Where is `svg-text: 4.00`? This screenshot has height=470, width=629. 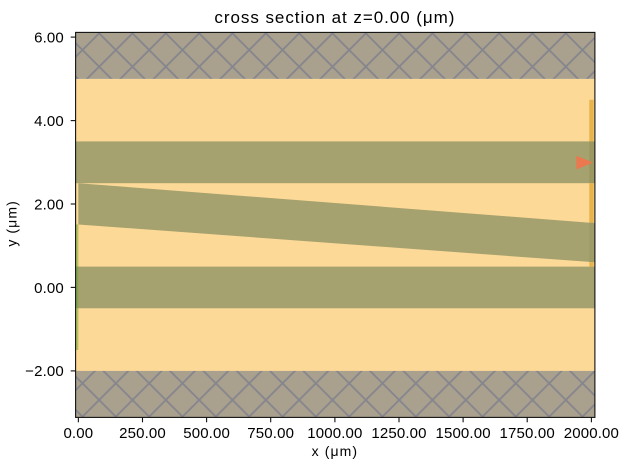 svg-text: 4.00 is located at coordinates (49, 121).